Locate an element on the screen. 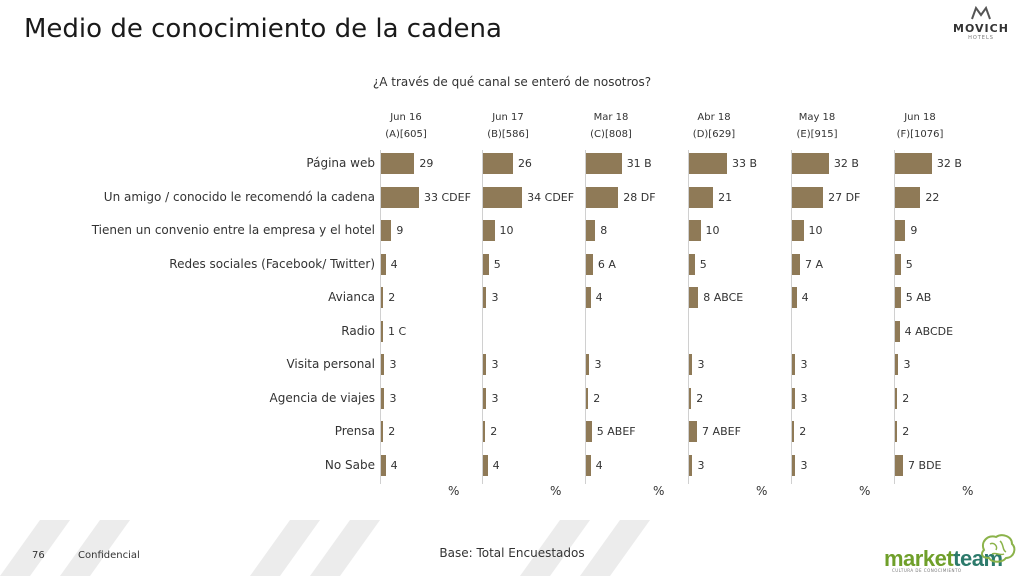 This screenshot has width=1024, height=576. movich-brand: MOVICH is located at coordinates (981, 28).